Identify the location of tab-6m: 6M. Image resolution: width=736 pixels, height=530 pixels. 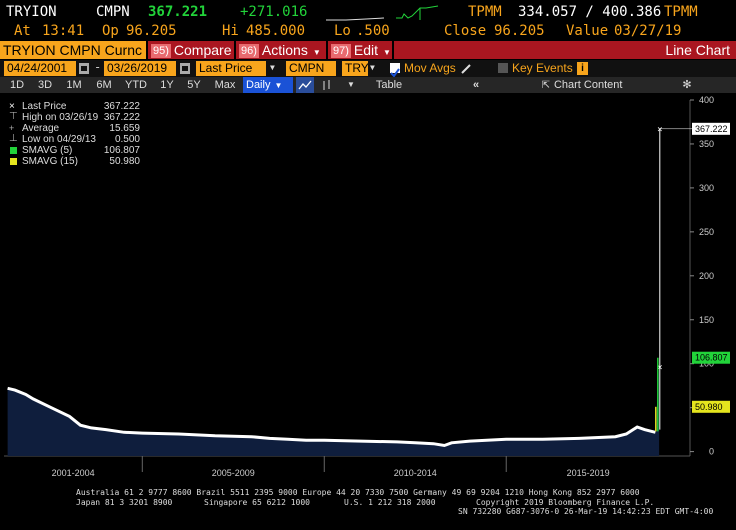
(104, 85).